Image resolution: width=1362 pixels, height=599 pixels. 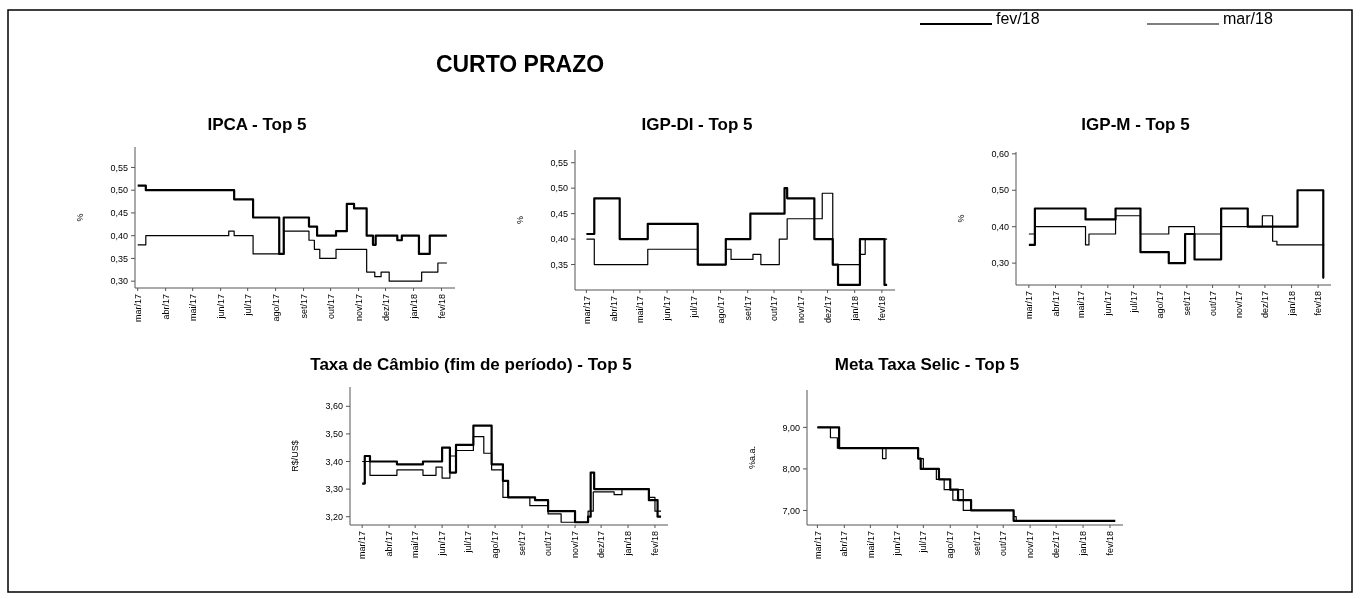 I want to click on y-tick-label: 9,00, so click(x=791, y=427).